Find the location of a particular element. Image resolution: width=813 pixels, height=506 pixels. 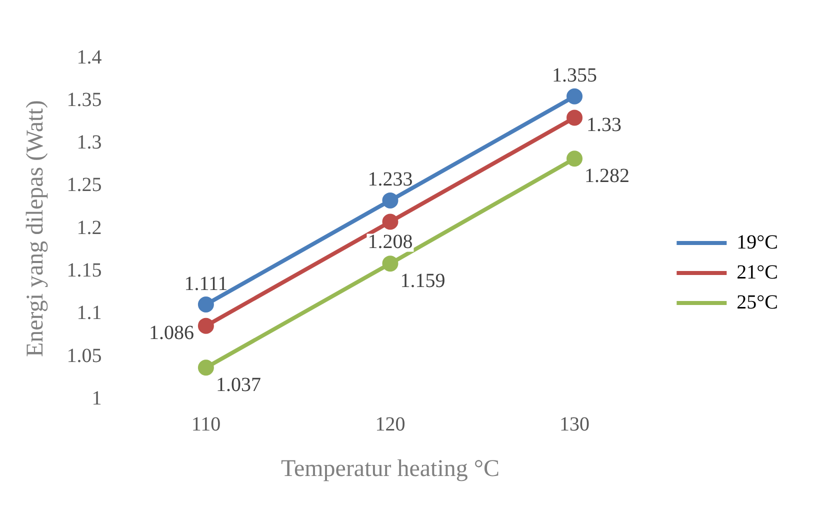

y-tick-label: 1.15 is located at coordinates (84, 271).